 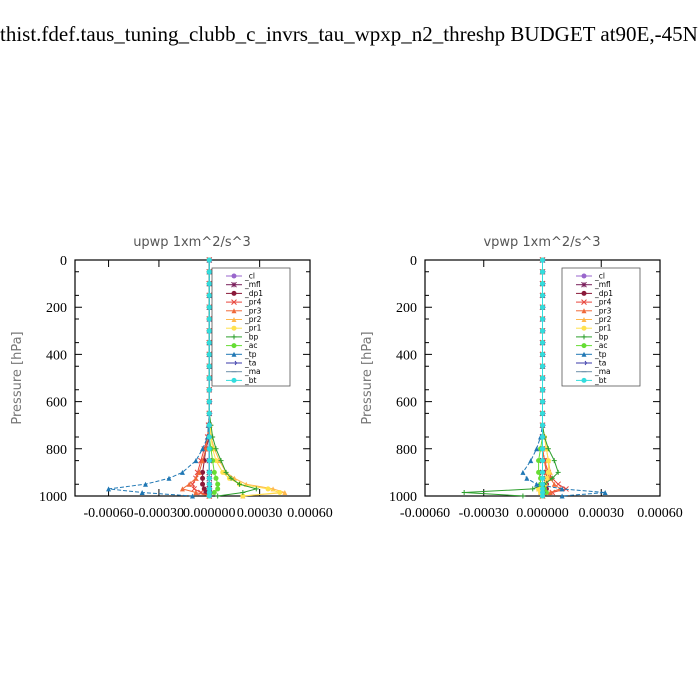 What do you see at coordinates (251, 336) in the screenshot?
I see `legend-label: _bp` at bounding box center [251, 336].